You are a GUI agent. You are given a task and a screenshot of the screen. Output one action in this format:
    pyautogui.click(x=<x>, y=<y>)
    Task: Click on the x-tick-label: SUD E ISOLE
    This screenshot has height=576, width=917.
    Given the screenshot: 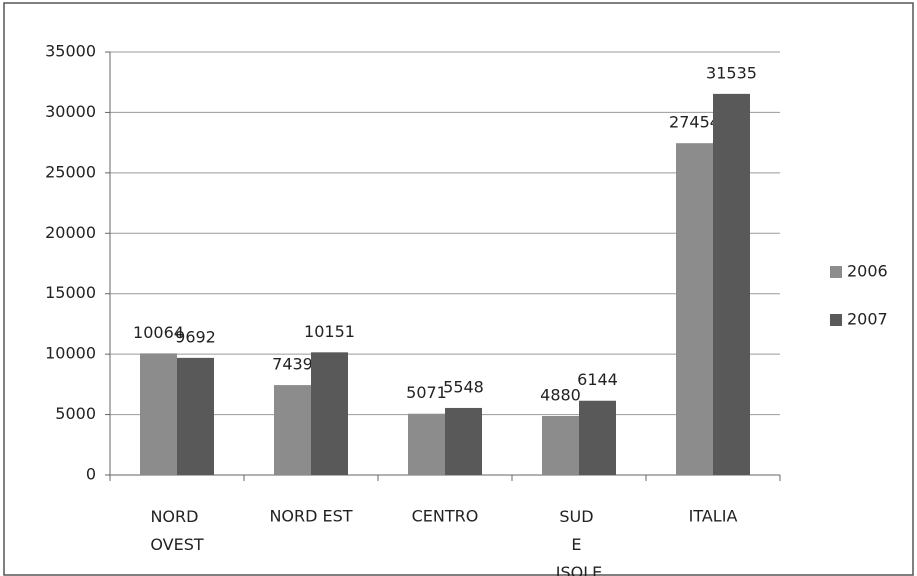 What is the action you would take?
    pyautogui.click(x=579, y=541)
    